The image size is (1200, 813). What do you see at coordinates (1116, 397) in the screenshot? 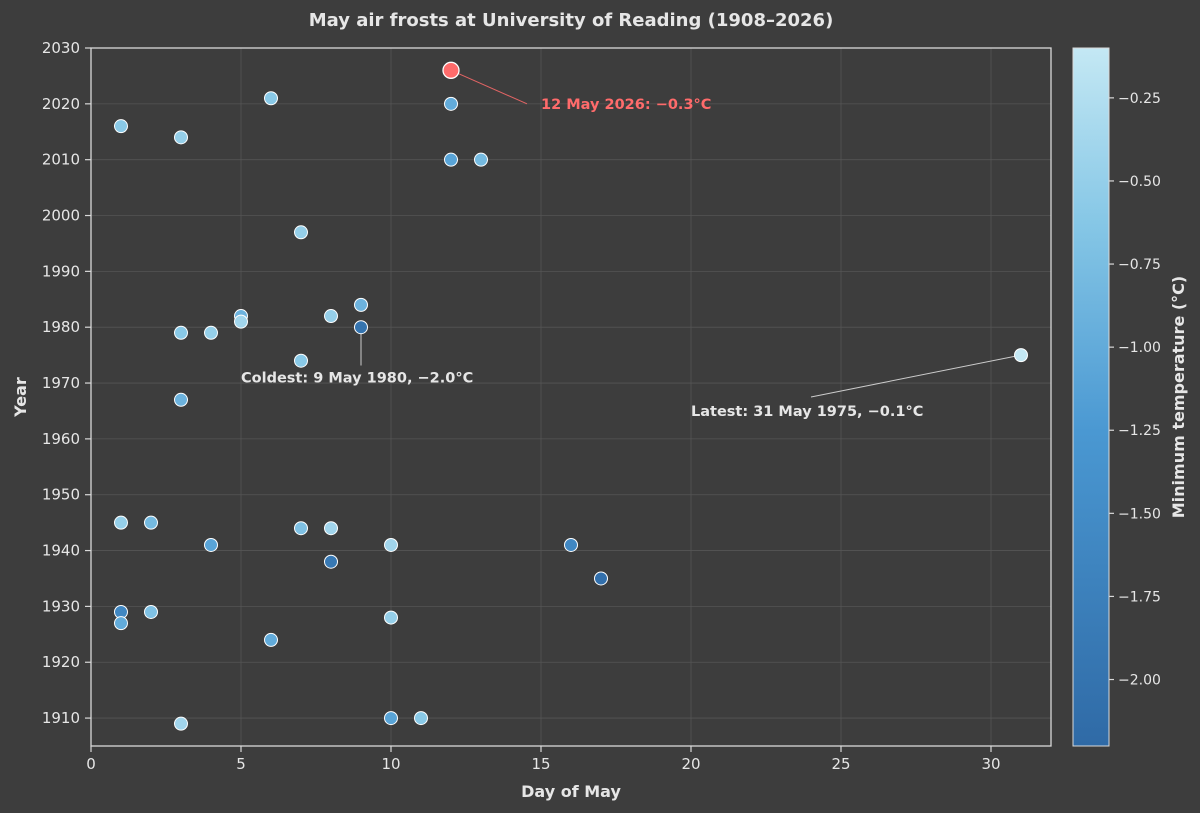
I see `colorbar: −2.00 −1.75 −1.50 −1.25 −1.00 −0.75 −0.50 −0.25` at bounding box center [1116, 397].